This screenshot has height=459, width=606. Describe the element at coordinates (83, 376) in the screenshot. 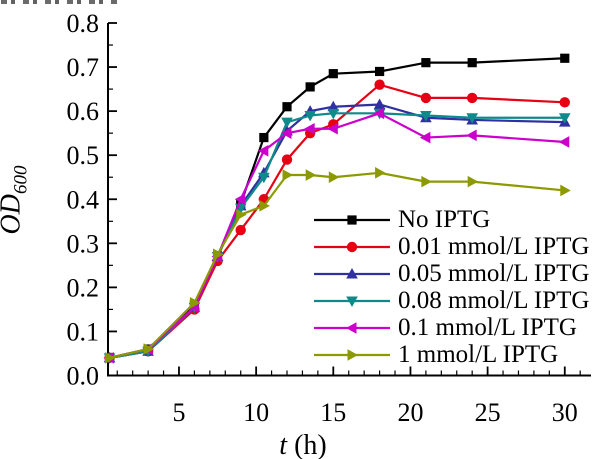

I see `y-tick-label: 0.0` at that location.